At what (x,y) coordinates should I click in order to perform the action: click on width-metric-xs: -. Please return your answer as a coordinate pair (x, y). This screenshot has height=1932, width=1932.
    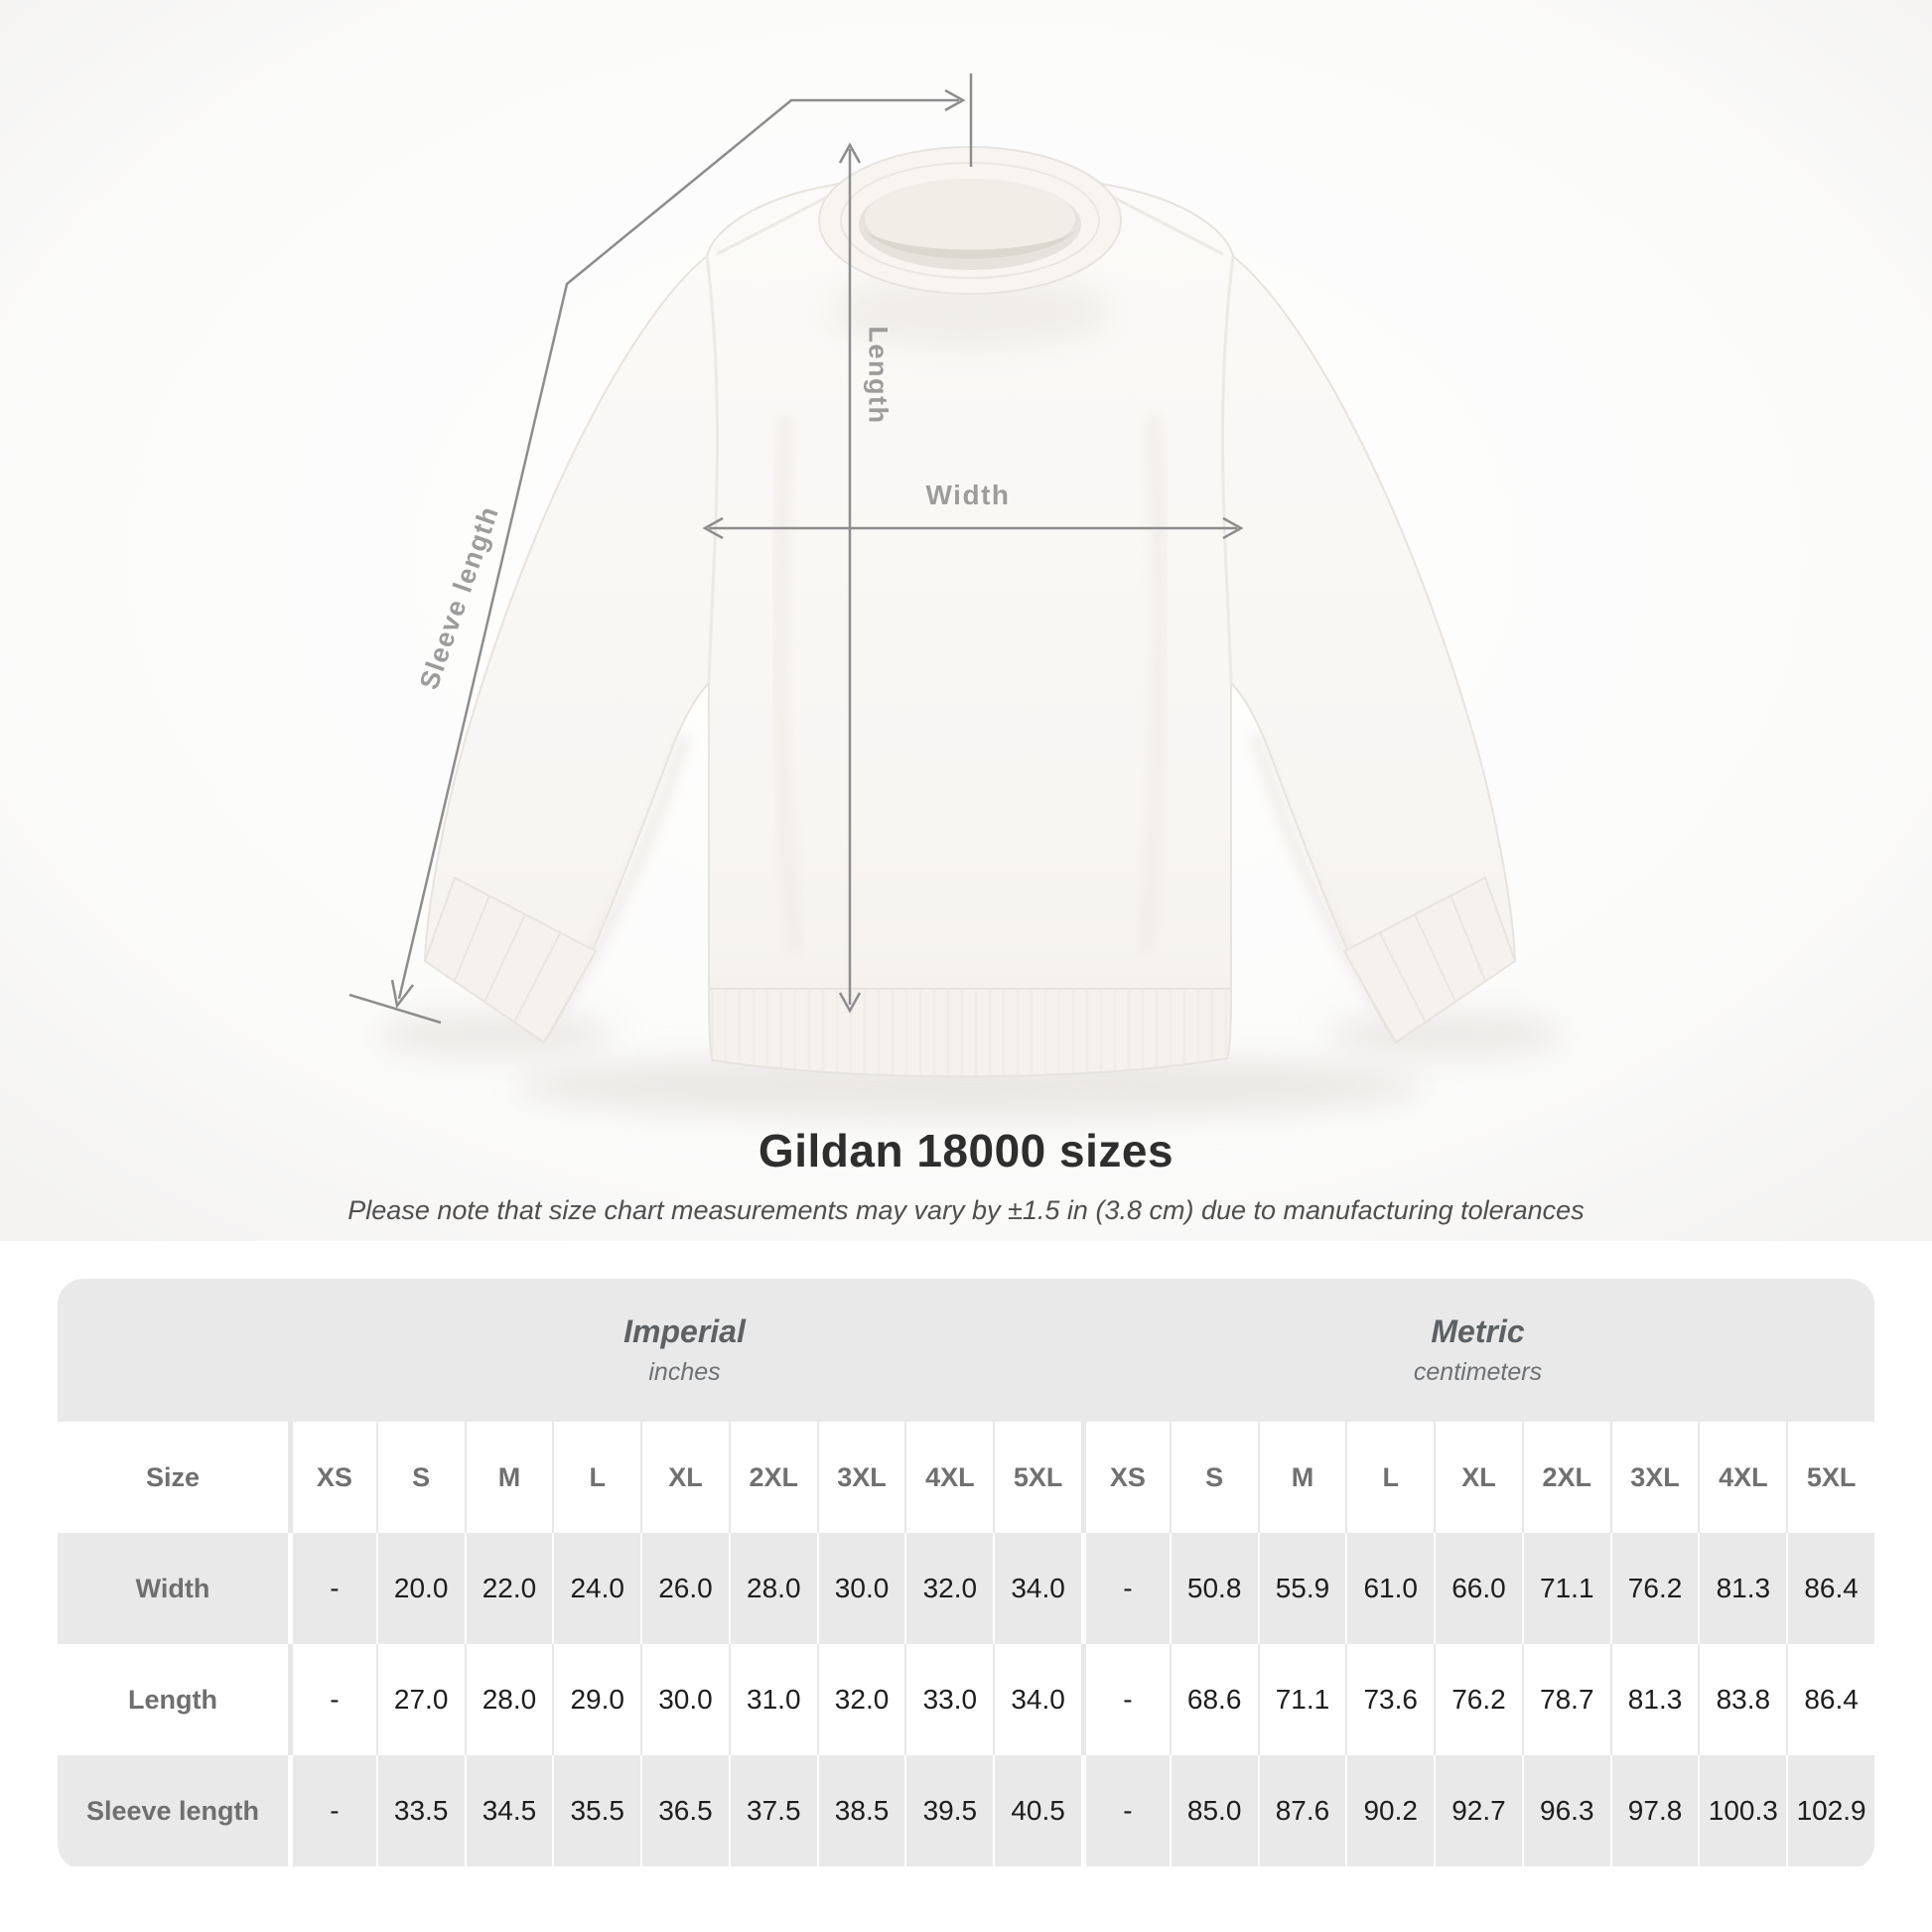
    Looking at the image, I should click on (1125, 1589).